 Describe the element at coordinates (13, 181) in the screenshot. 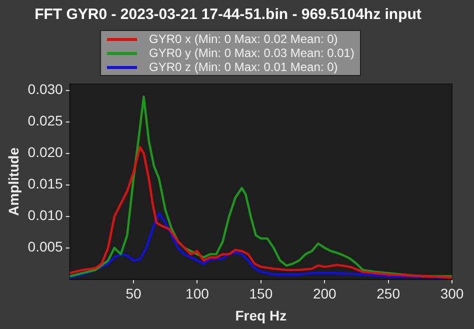

I see `y-axis-title: Amplitude` at that location.